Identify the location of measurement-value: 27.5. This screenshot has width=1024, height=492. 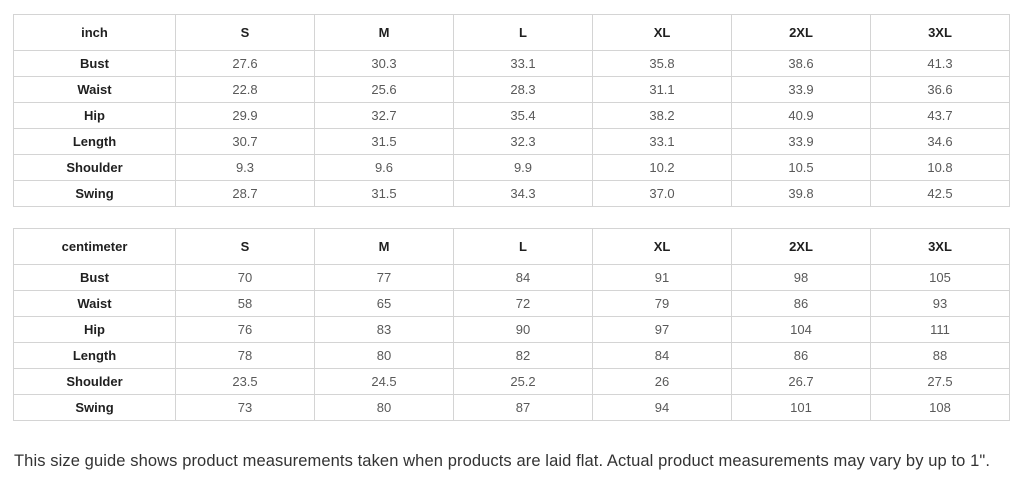
(940, 381).